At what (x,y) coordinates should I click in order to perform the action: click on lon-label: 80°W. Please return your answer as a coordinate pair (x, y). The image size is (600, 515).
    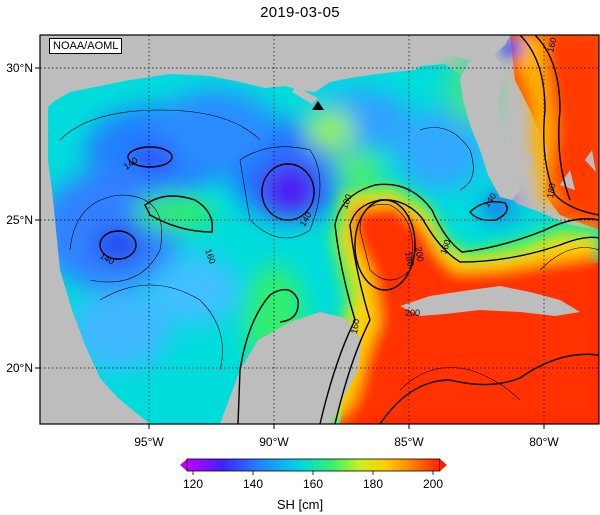
    Looking at the image, I should click on (544, 442).